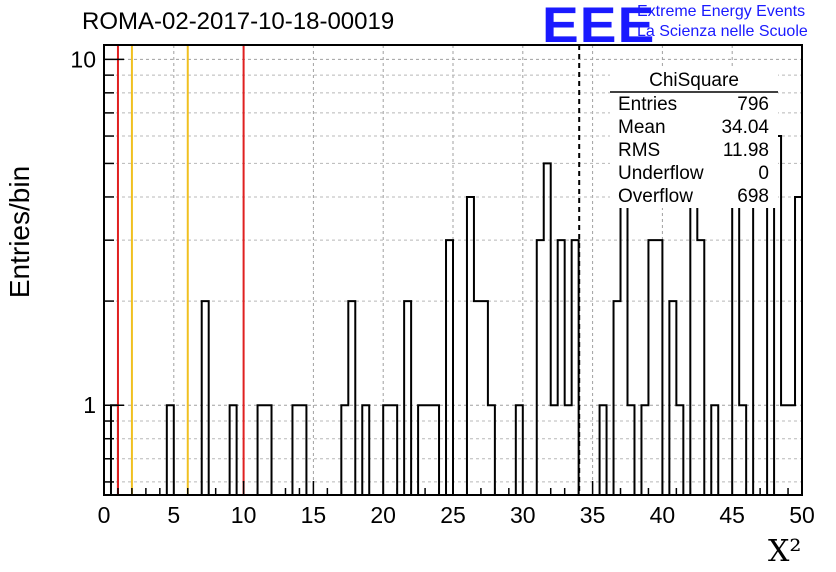  I want to click on x-tick-label: 45, so click(732, 515).